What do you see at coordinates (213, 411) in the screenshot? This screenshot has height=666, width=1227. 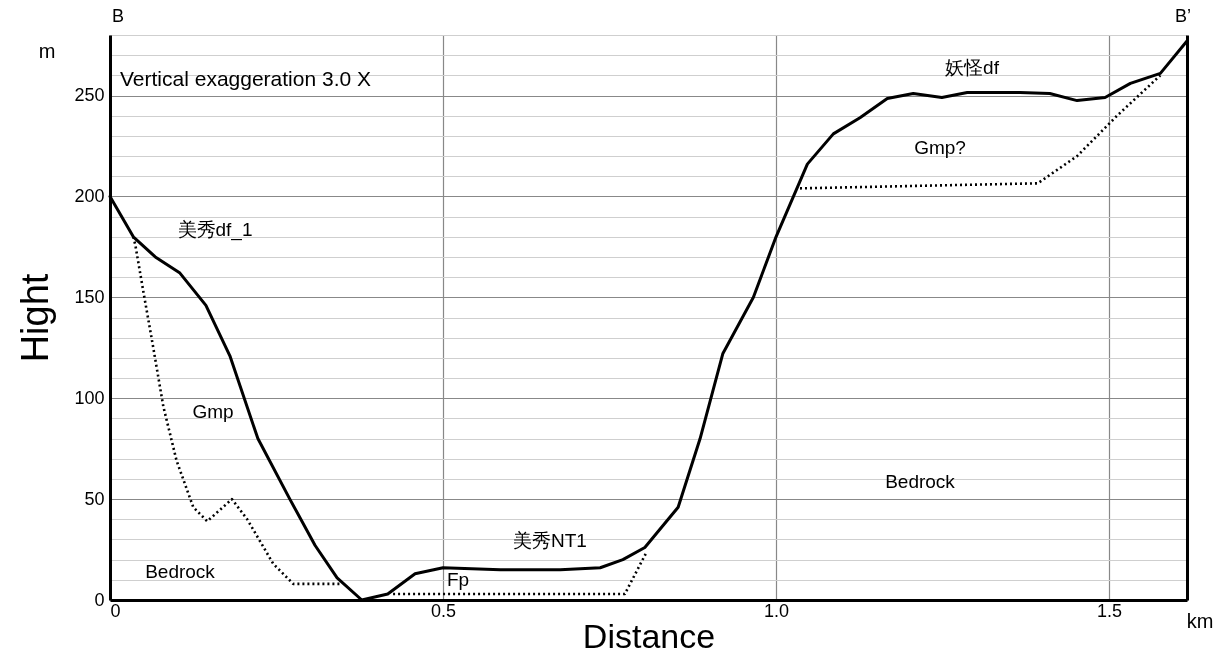 I see `annotation: Gmp` at bounding box center [213, 411].